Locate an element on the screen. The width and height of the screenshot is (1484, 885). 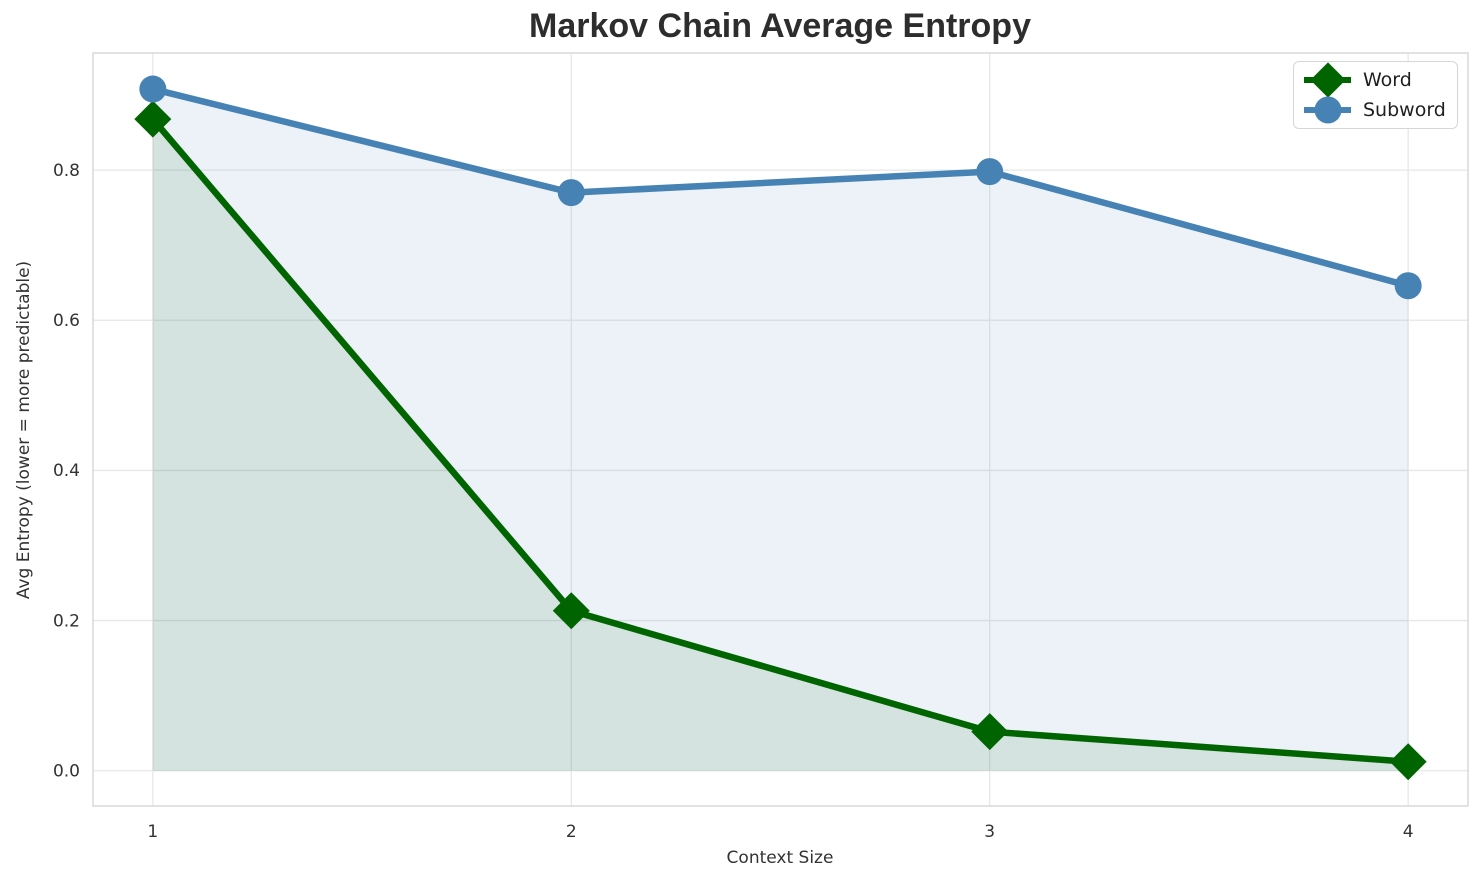
legend-item-subword: Subword is located at coordinates (1375, 110).